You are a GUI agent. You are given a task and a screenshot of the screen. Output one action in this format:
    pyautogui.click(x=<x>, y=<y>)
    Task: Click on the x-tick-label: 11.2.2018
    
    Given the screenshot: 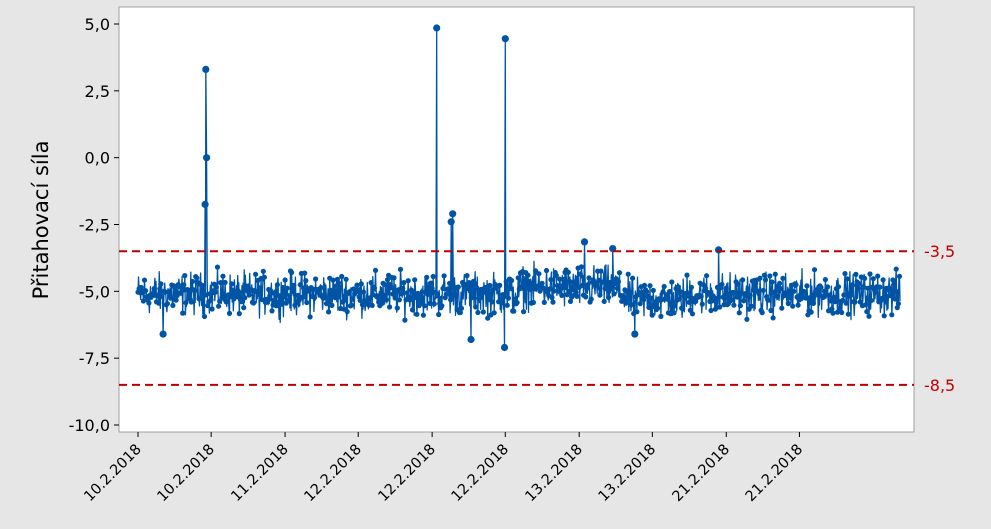 What is the action you would take?
    pyautogui.click(x=259, y=473)
    